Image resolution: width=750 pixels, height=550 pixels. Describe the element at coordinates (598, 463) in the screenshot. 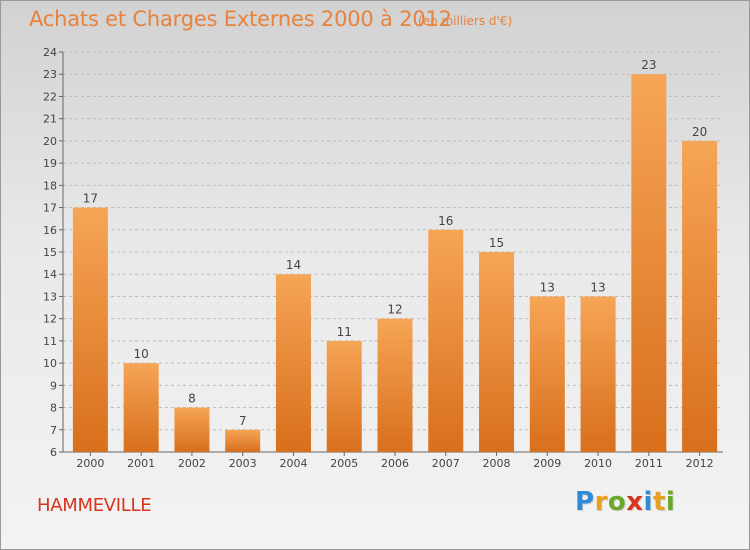

I see `x-tick-label: 2010` at that location.